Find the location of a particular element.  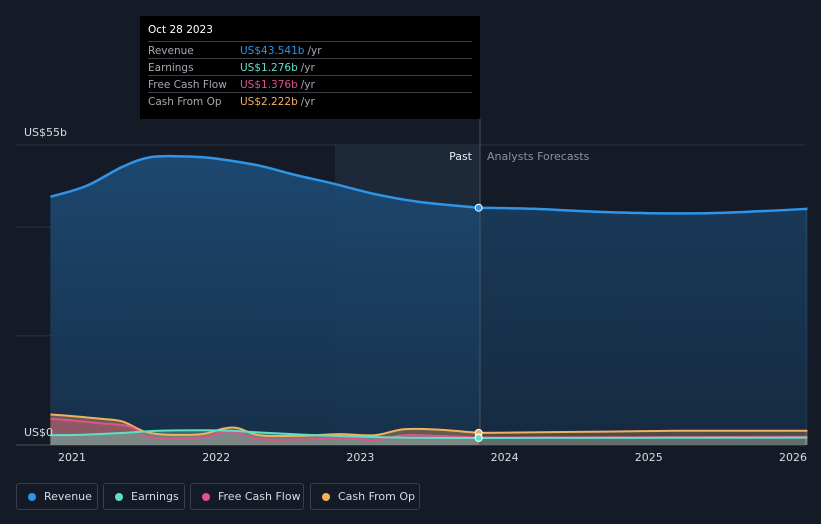

tooltip-value: US$1.276b is located at coordinates (269, 68).